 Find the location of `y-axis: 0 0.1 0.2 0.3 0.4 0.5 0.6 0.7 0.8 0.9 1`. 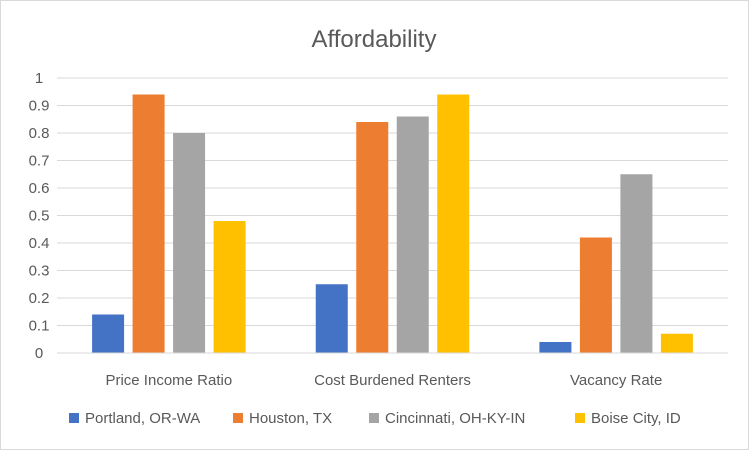

y-axis: 0 0.1 0.2 0.3 0.4 0.5 0.6 0.7 0.8 0.9 1 is located at coordinates (39, 216).